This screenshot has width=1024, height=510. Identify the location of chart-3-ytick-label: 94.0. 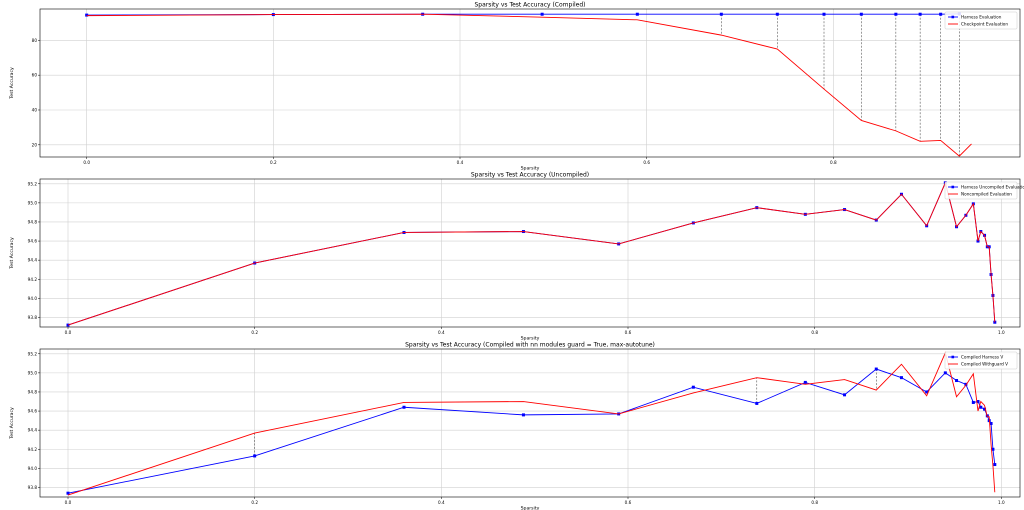
(33, 468).